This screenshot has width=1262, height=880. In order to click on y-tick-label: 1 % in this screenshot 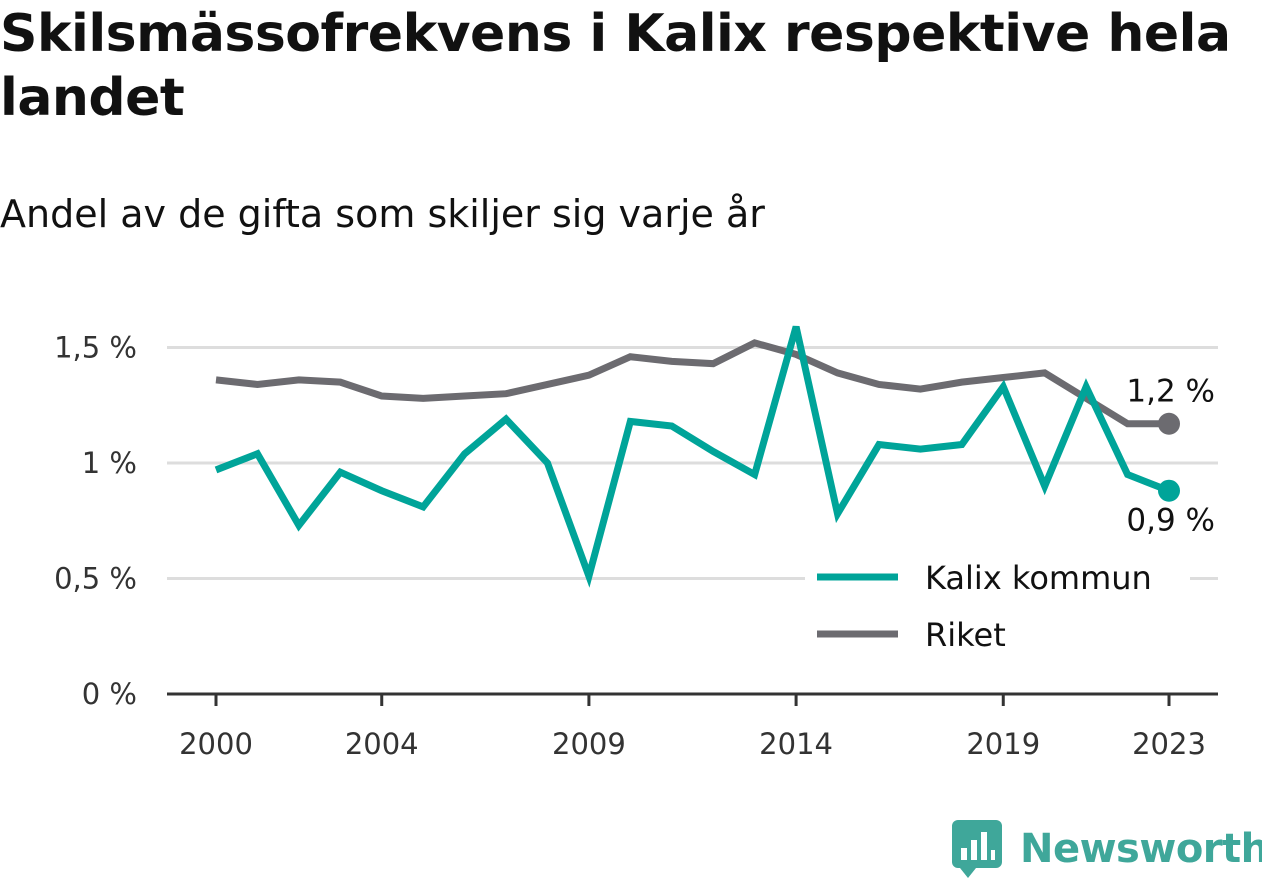, I will do `click(109, 463)`.